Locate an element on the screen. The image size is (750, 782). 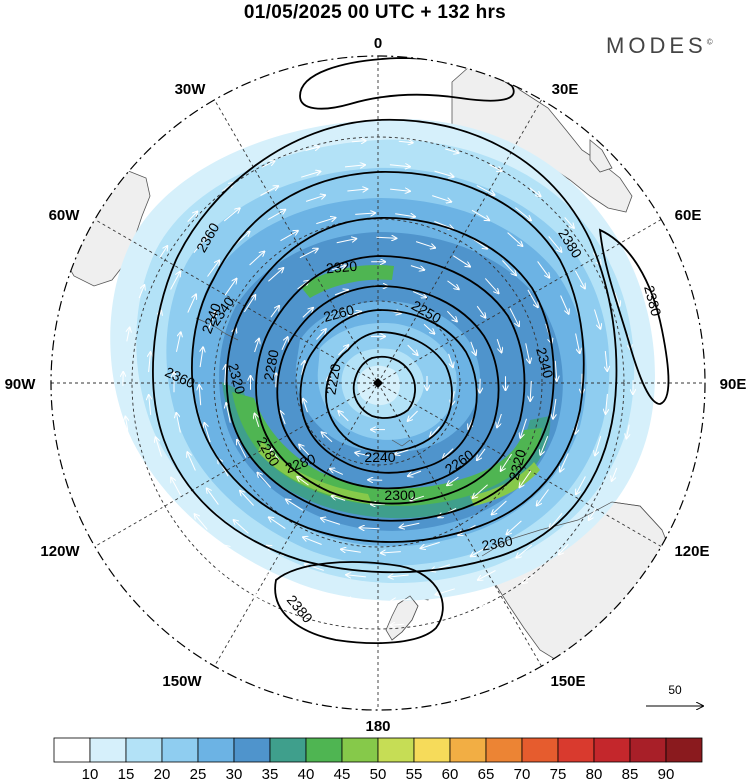
lon-label-90w: 90W is located at coordinates (21, 384).